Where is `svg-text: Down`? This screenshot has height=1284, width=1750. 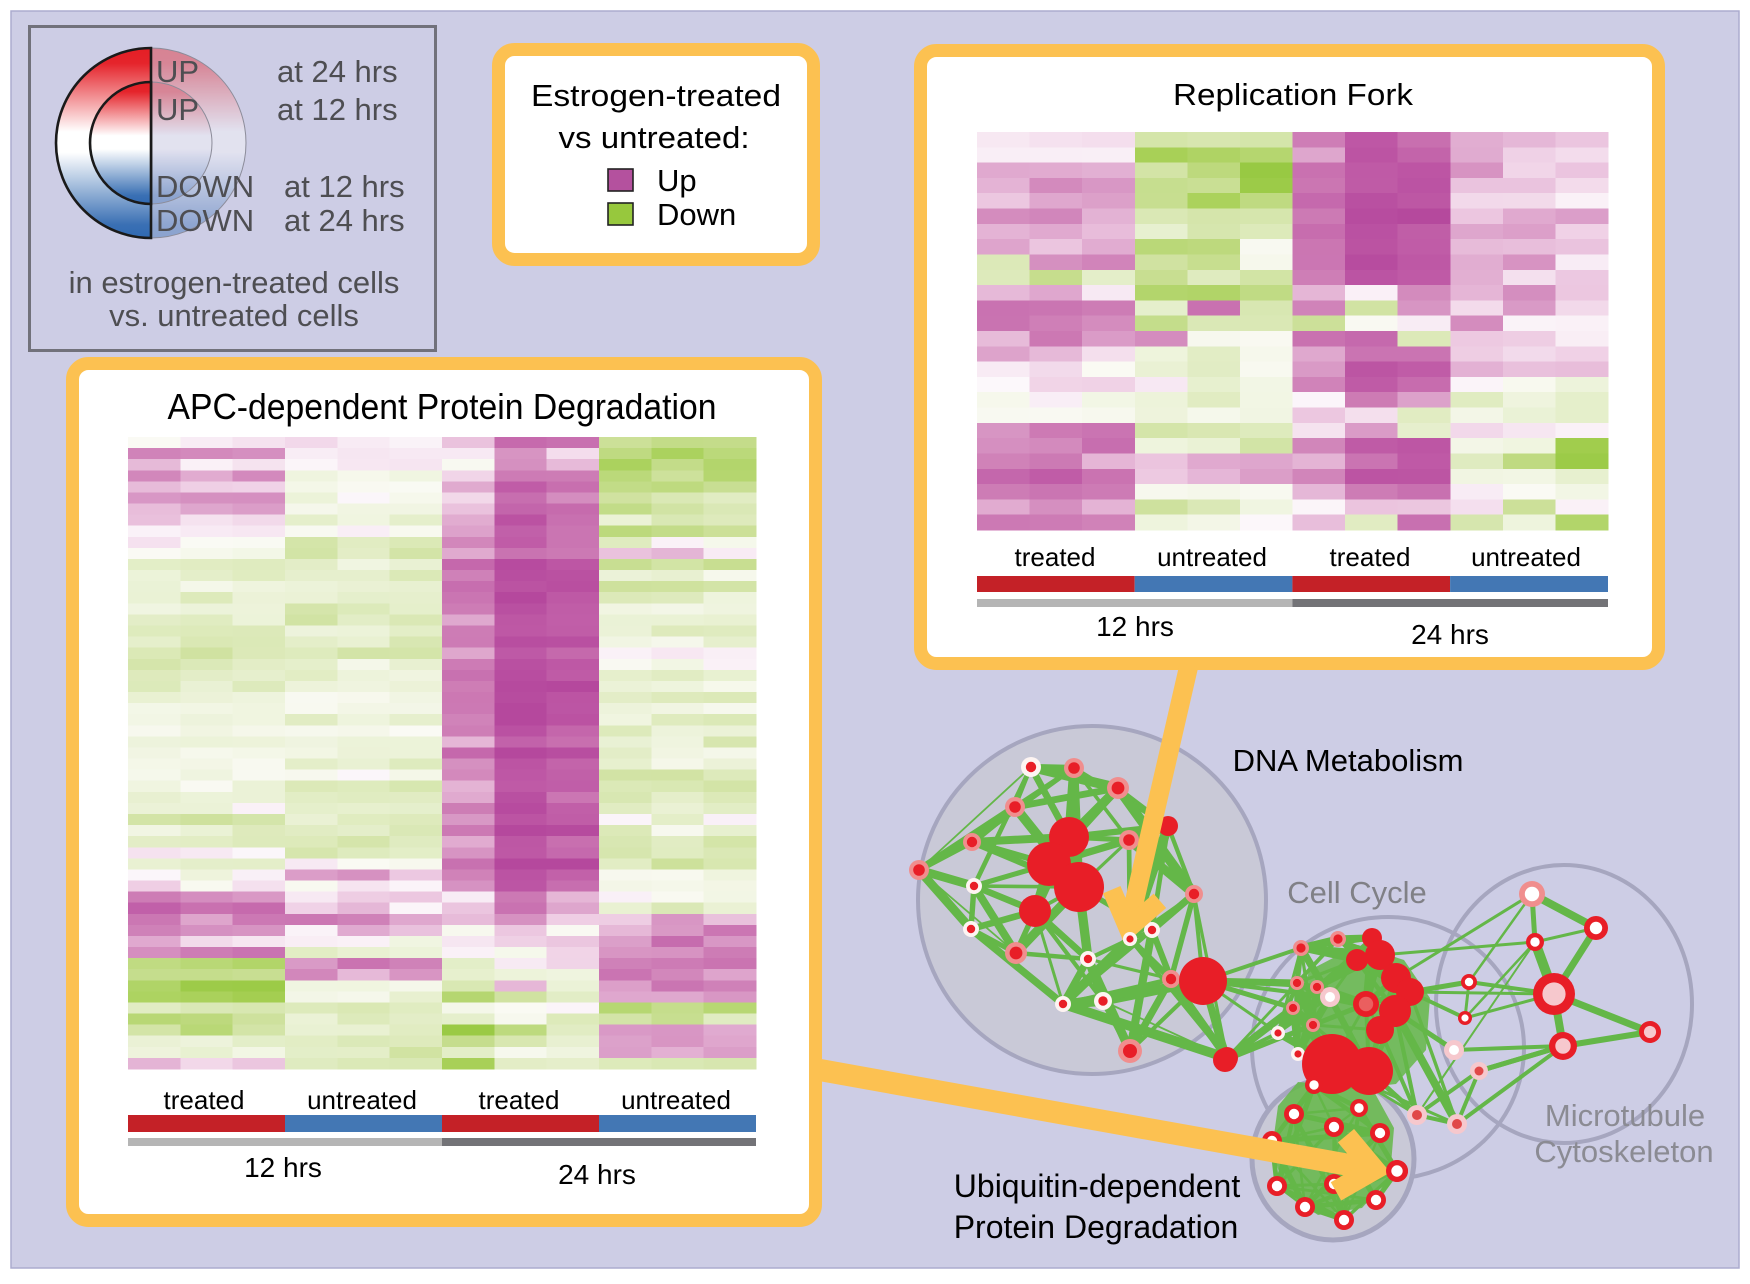 svg-text: Down is located at coordinates (696, 214).